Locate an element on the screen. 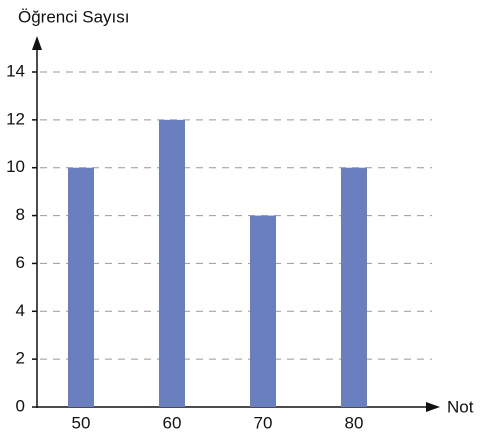 The image size is (488, 440). y-axis-arrow is located at coordinates (37, 43).